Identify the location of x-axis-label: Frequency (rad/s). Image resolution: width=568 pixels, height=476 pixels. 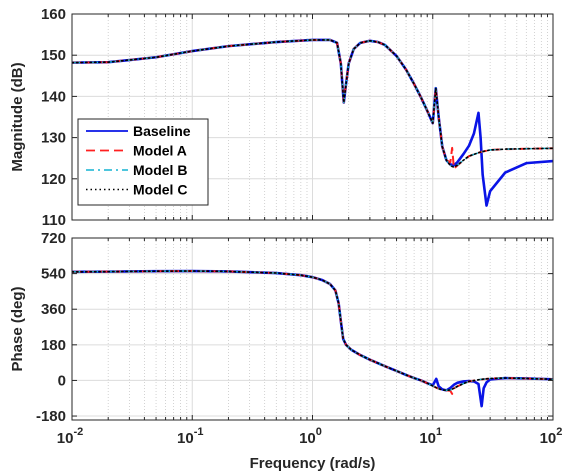
(313, 463).